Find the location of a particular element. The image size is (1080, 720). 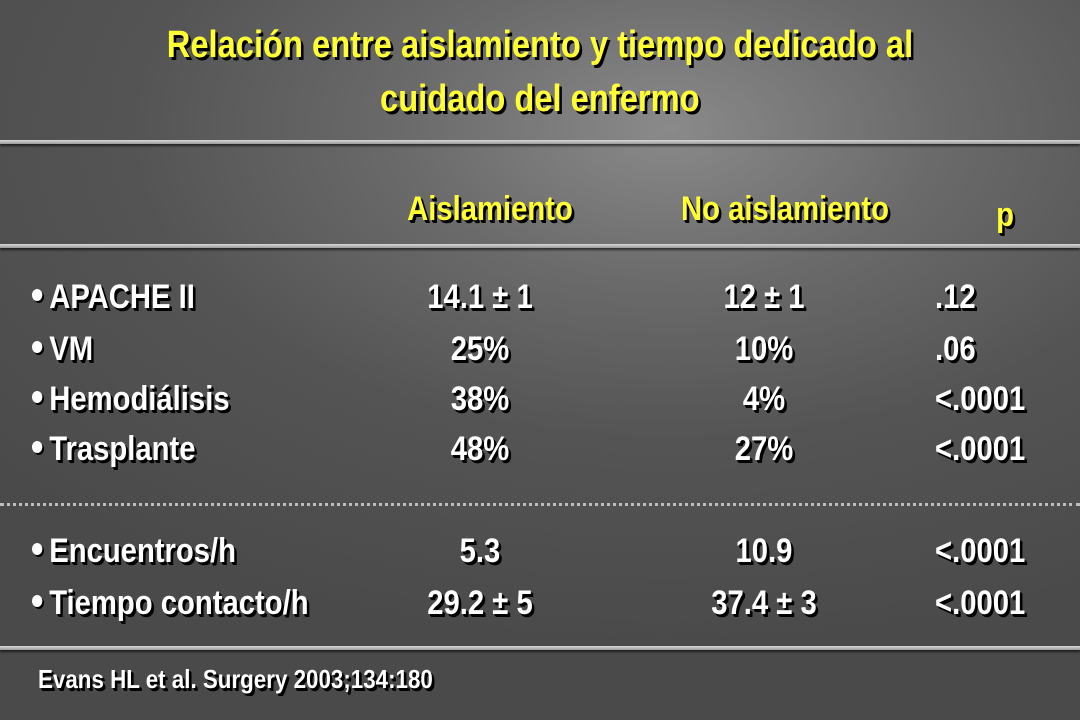

slide-title-line2: cuidado del enfermo is located at coordinates (540, 99).